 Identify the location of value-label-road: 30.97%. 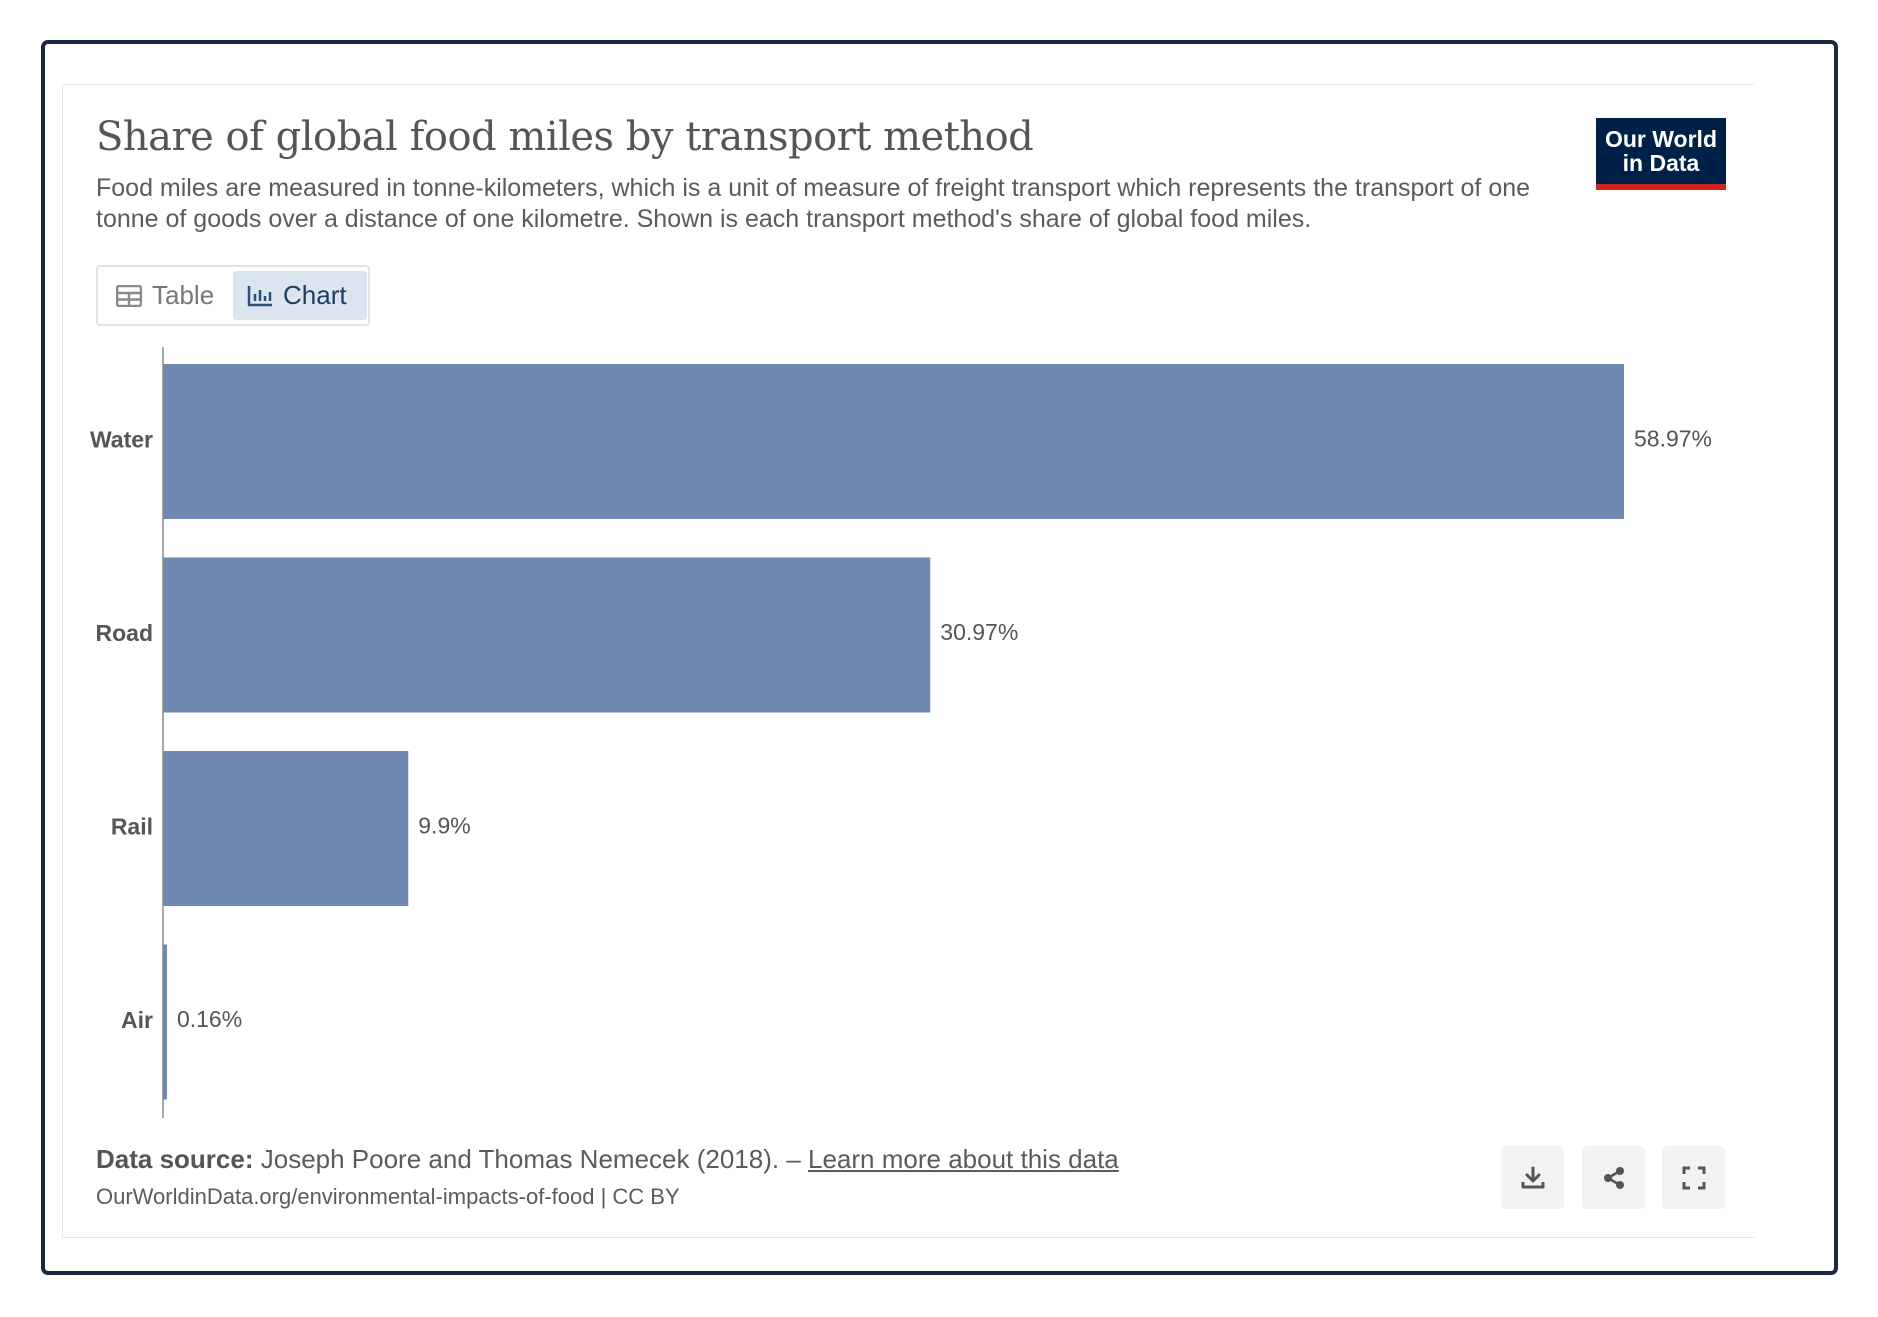
(979, 632).